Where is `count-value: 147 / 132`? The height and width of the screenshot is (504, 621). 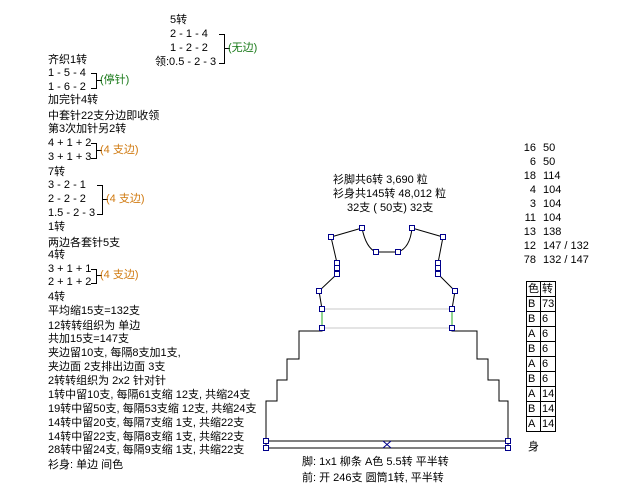 count-value: 147 / 132 is located at coordinates (566, 246).